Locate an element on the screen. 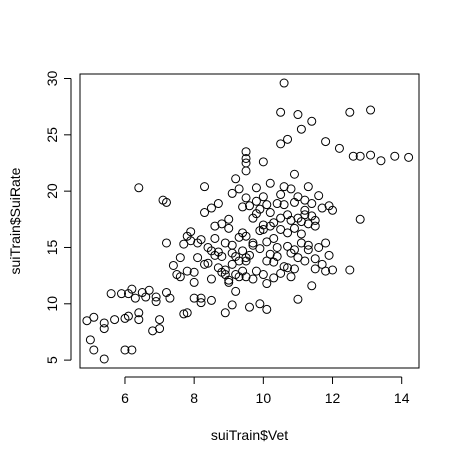 This screenshot has width=461, height=466. y-tick-label: 25 is located at coordinates (52, 135).